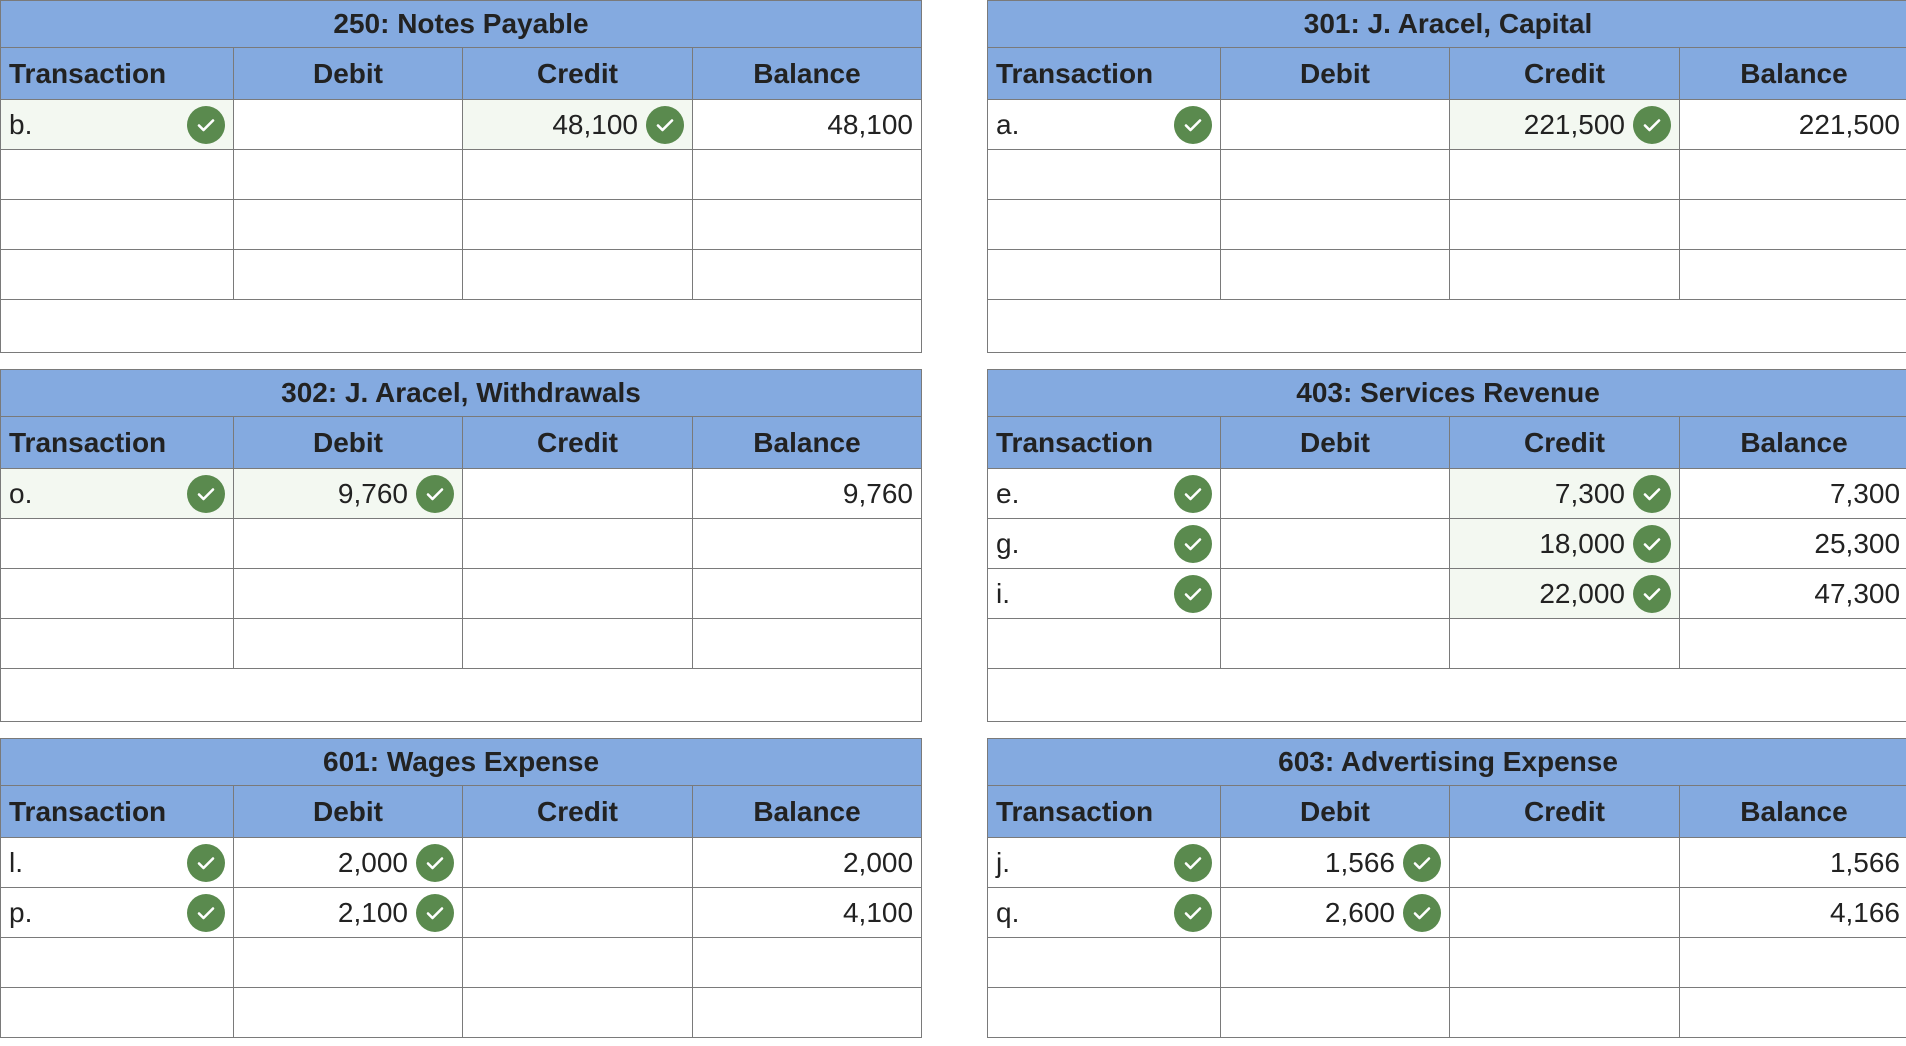  What do you see at coordinates (348, 862) in the screenshot?
I see `debit-cell: 2,000` at bounding box center [348, 862].